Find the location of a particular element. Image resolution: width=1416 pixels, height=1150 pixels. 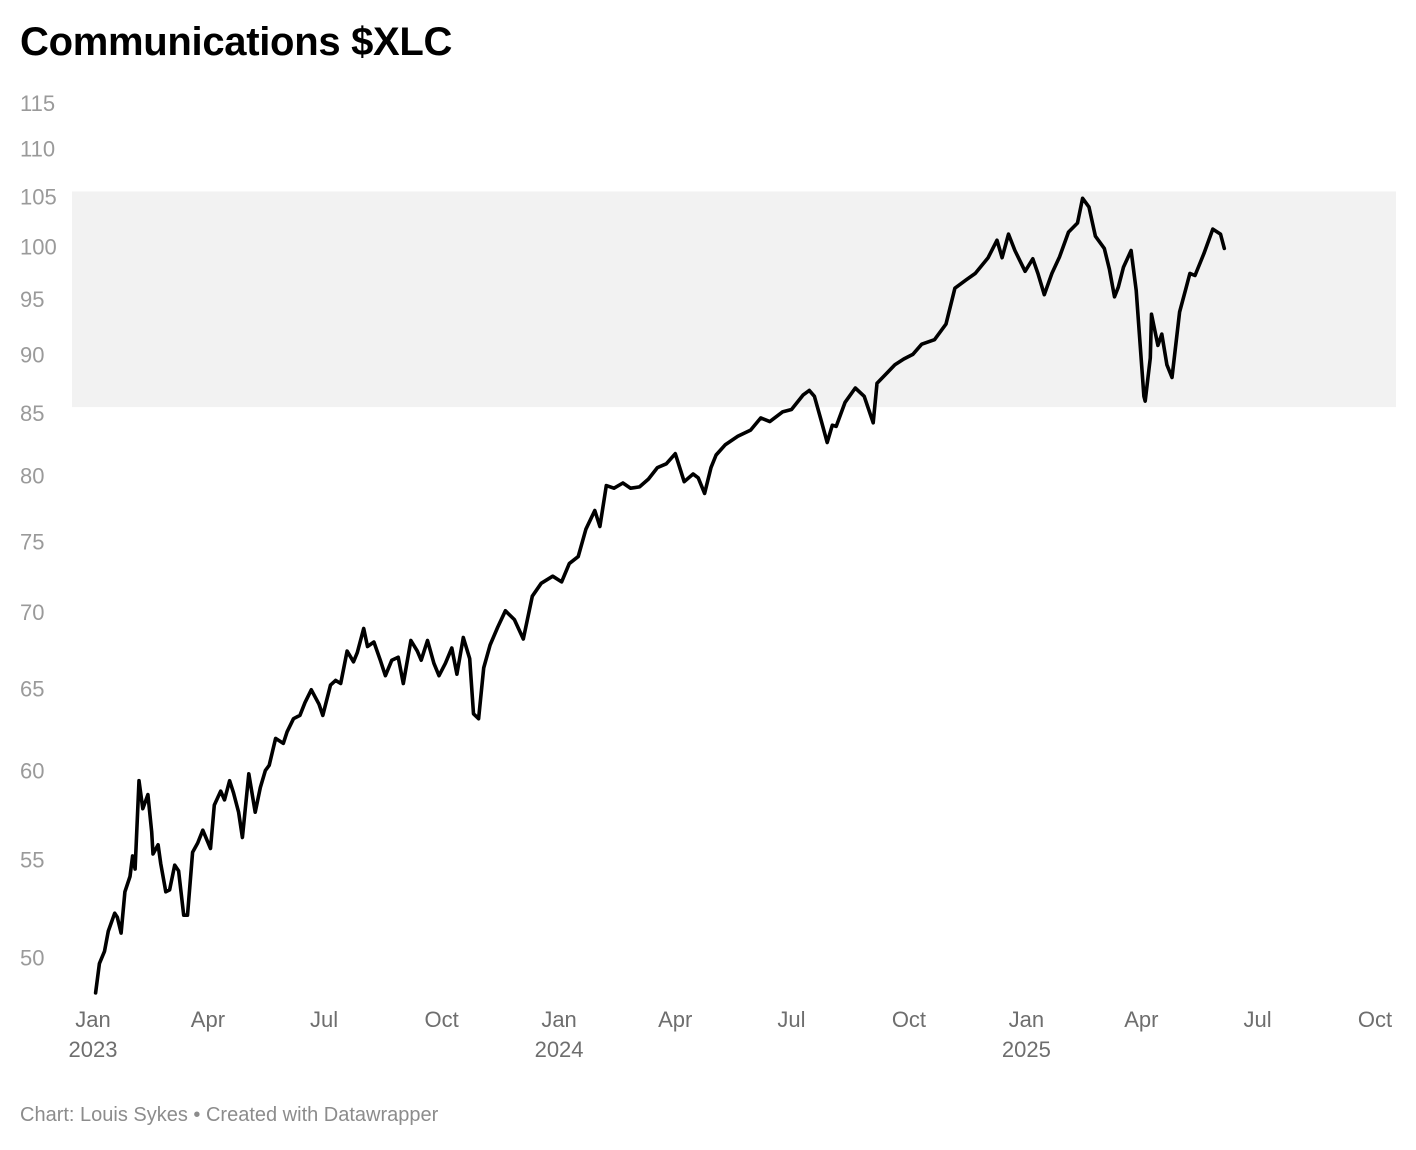

y-tick-label: 95 is located at coordinates (32, 299).